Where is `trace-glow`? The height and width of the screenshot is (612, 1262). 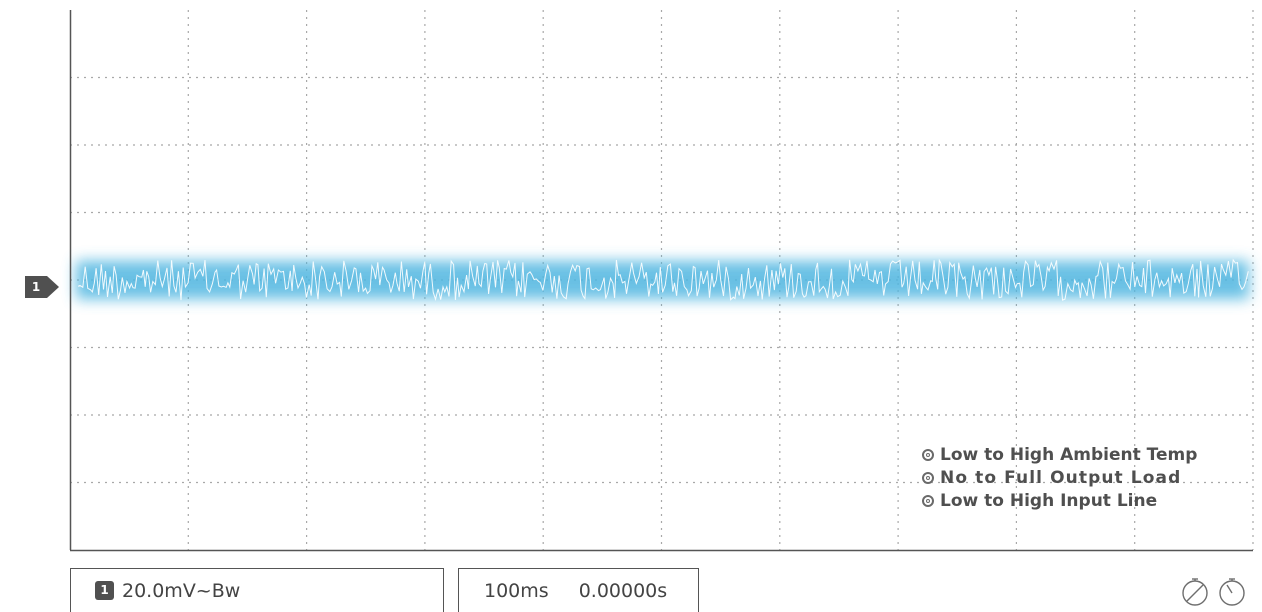 trace-glow is located at coordinates (662, 280).